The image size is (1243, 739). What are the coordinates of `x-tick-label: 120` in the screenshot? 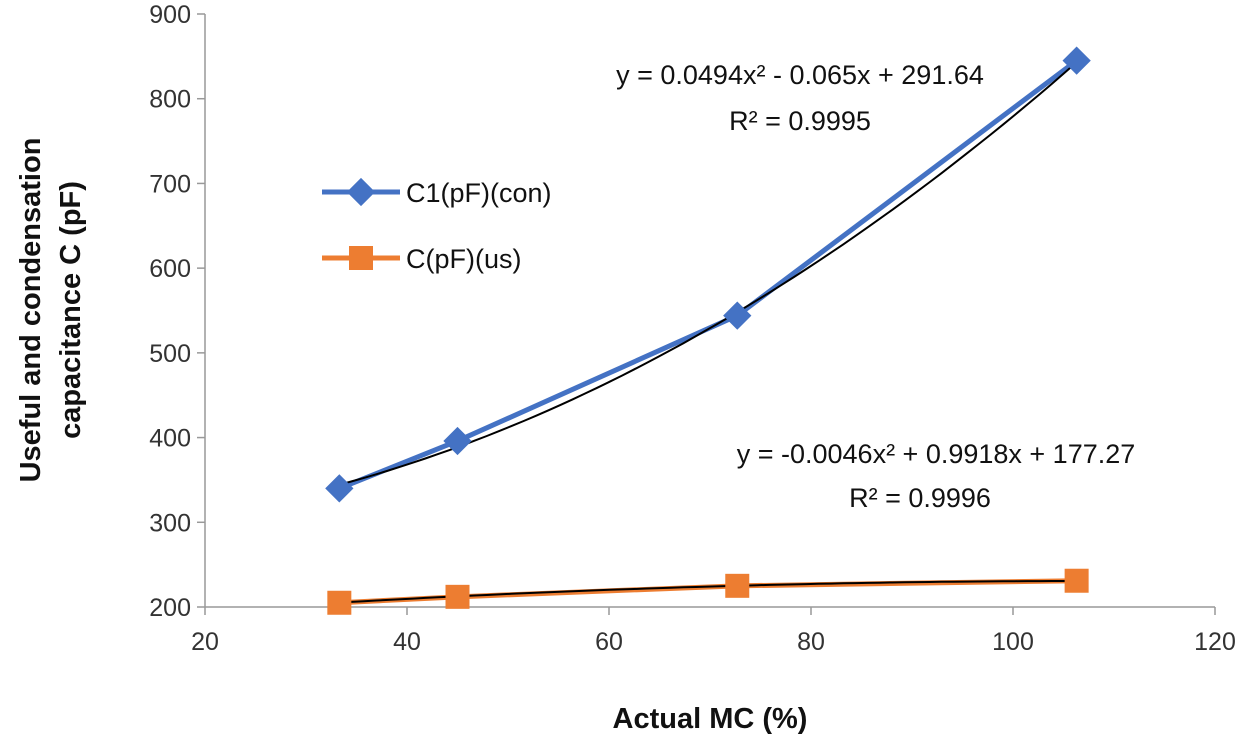 It's located at (1215, 642).